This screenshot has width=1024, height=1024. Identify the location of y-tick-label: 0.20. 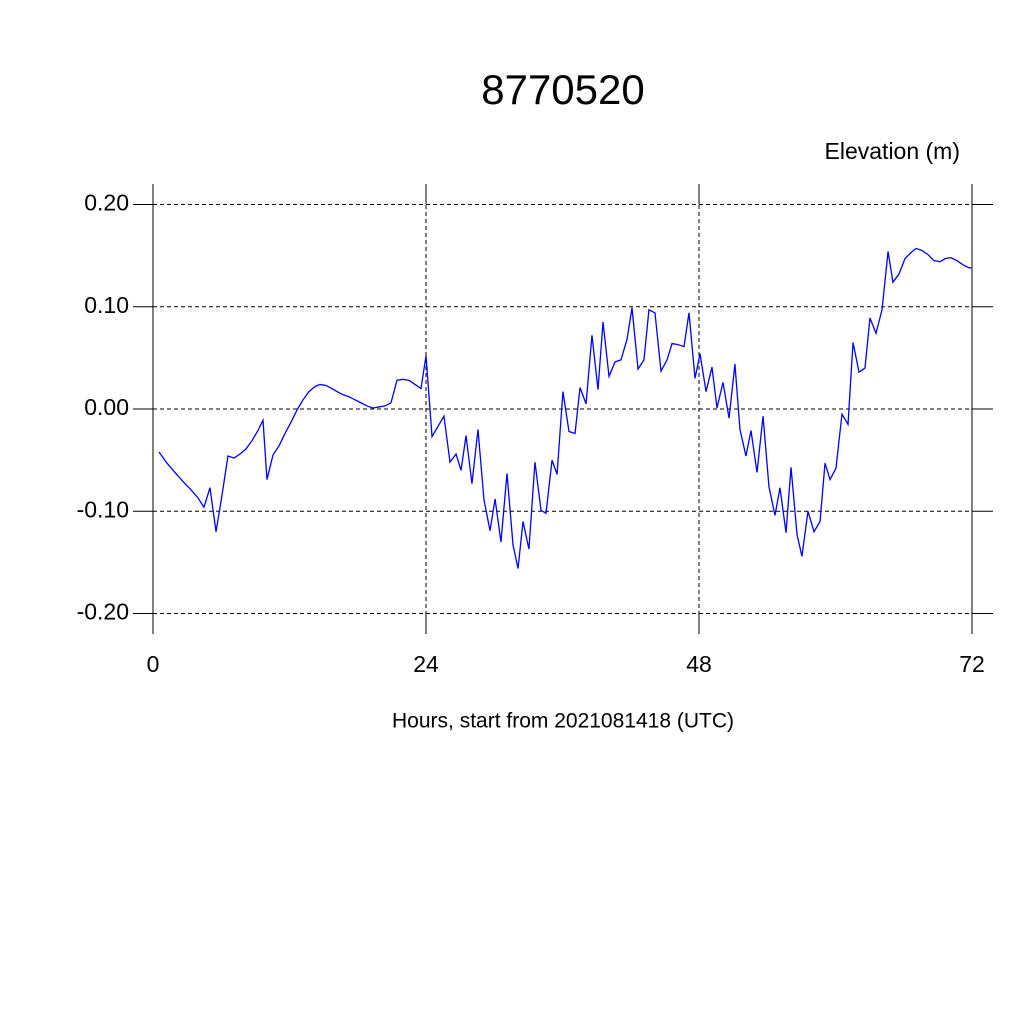
(106, 203).